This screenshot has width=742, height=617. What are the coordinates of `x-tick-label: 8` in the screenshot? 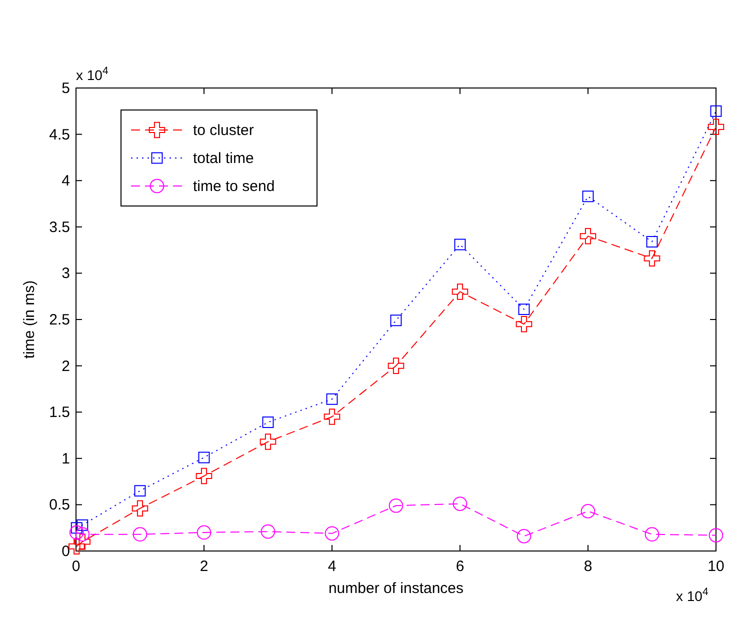 It's located at (588, 566).